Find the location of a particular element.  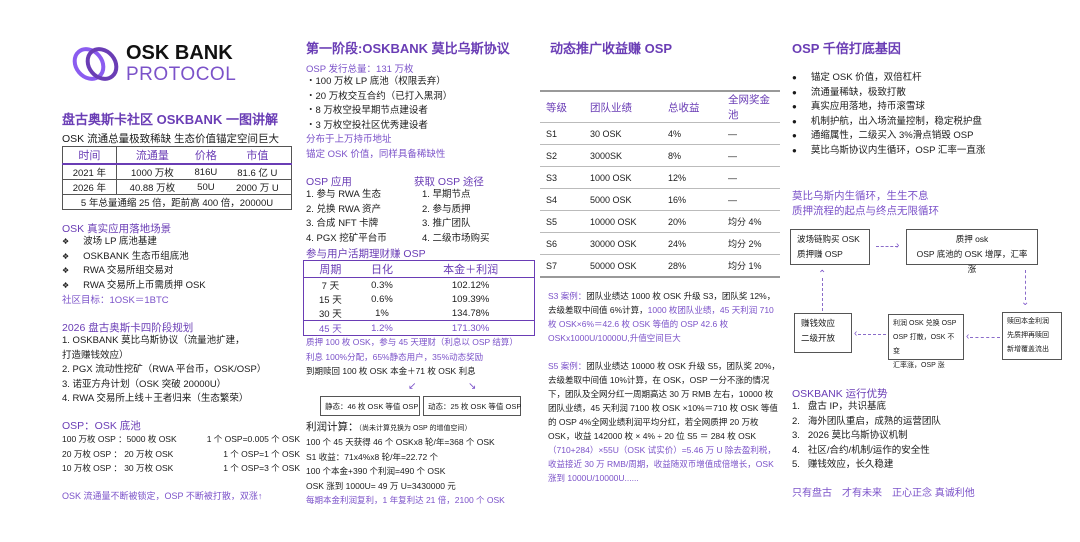

plan-title: 2026 盘古奥斯卡四阶段规划 is located at coordinates (128, 328).